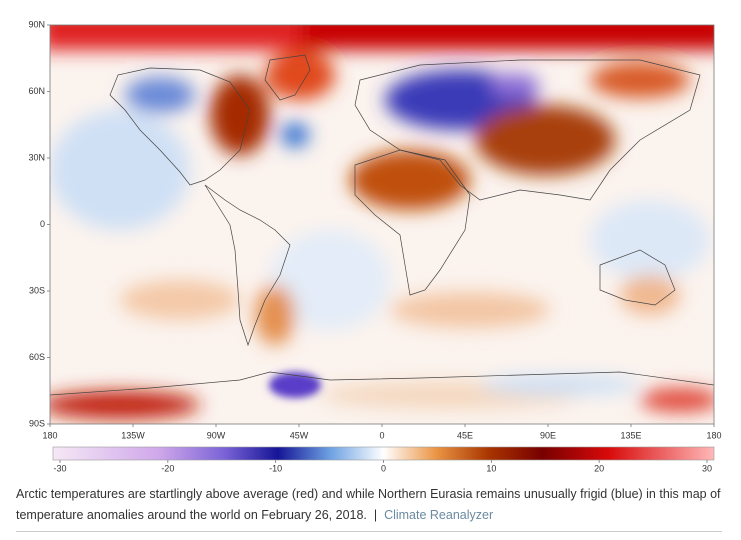 Image resolution: width=741 pixels, height=540 pixels. I want to click on divider, so click(369, 531).